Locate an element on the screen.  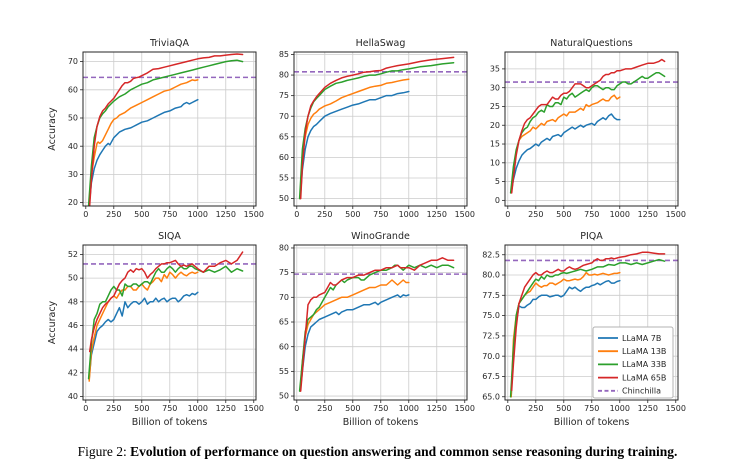
subplot-title: WinoGrande is located at coordinates (380, 236).